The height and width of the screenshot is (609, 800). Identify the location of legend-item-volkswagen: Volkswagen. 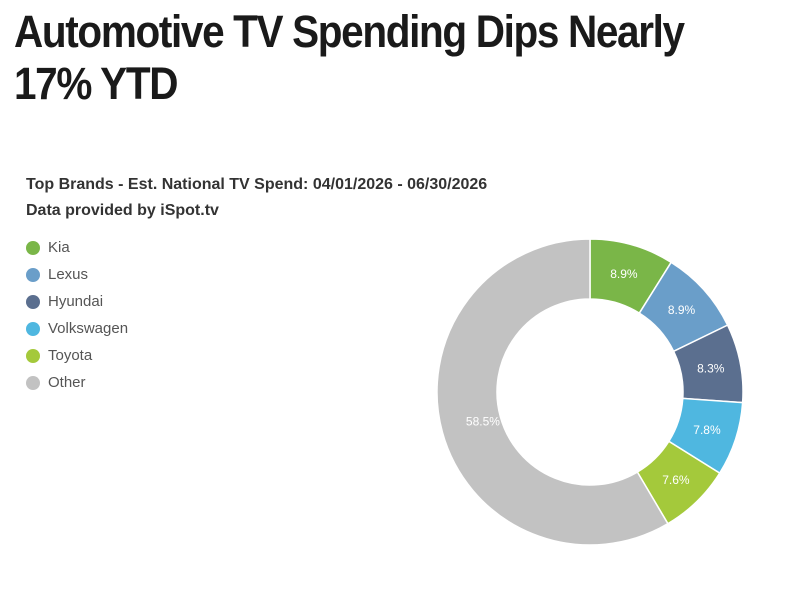
(77, 328).